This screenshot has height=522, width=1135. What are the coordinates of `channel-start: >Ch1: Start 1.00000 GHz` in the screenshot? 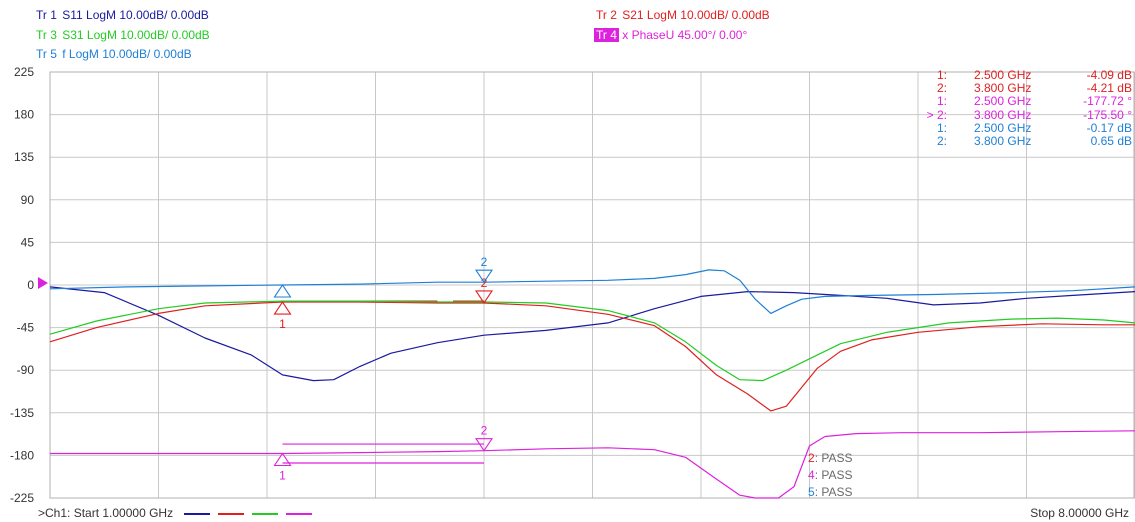 It's located at (175, 513).